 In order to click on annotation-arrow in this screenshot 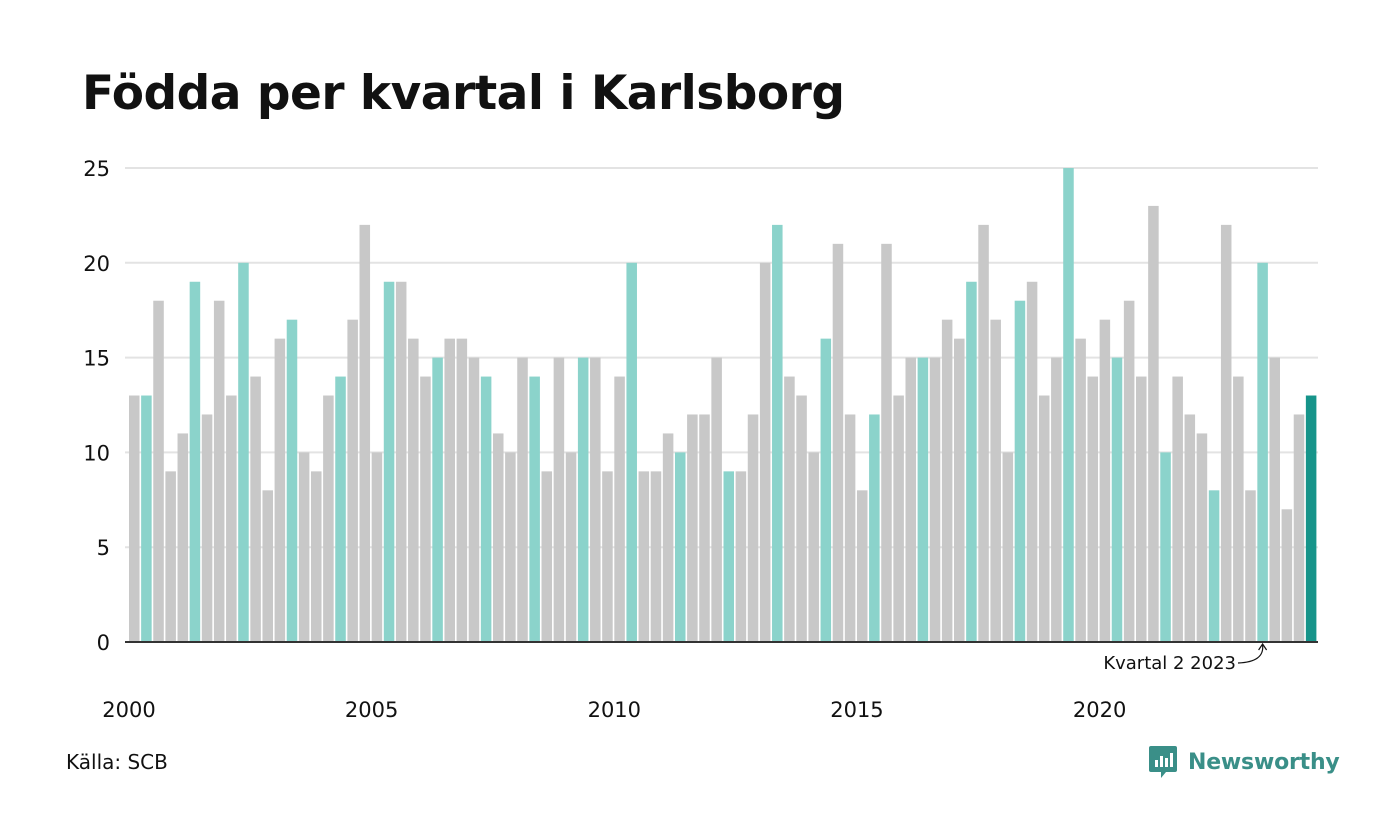, I will do `click(1250, 654)`.